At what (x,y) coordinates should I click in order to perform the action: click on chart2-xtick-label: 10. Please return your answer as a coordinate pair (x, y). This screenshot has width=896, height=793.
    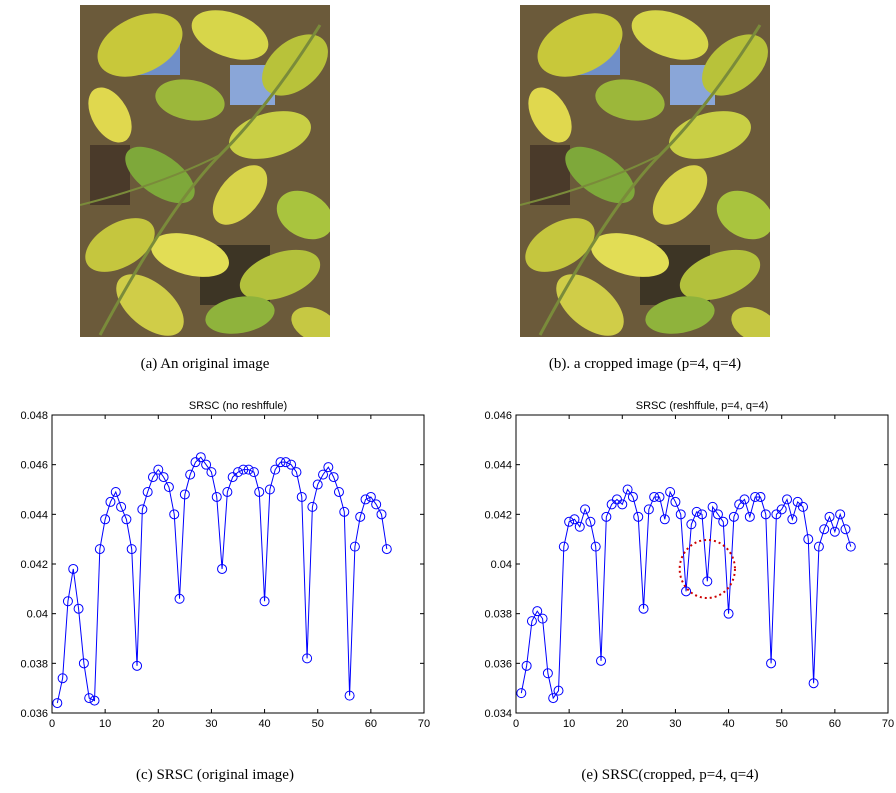
    Looking at the image, I should click on (569, 724).